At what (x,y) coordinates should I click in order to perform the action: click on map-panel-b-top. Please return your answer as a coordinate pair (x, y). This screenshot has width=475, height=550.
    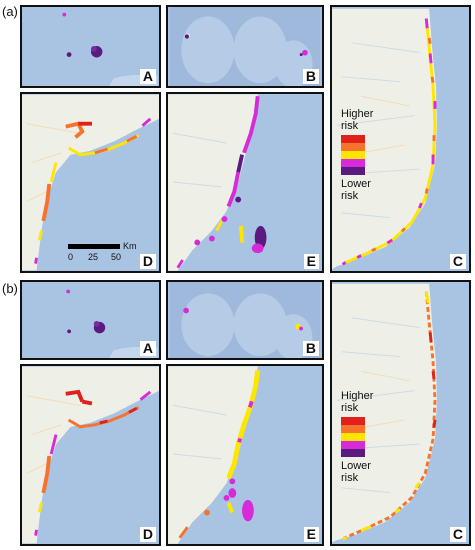
    Looking at the image, I should click on (245, 46).